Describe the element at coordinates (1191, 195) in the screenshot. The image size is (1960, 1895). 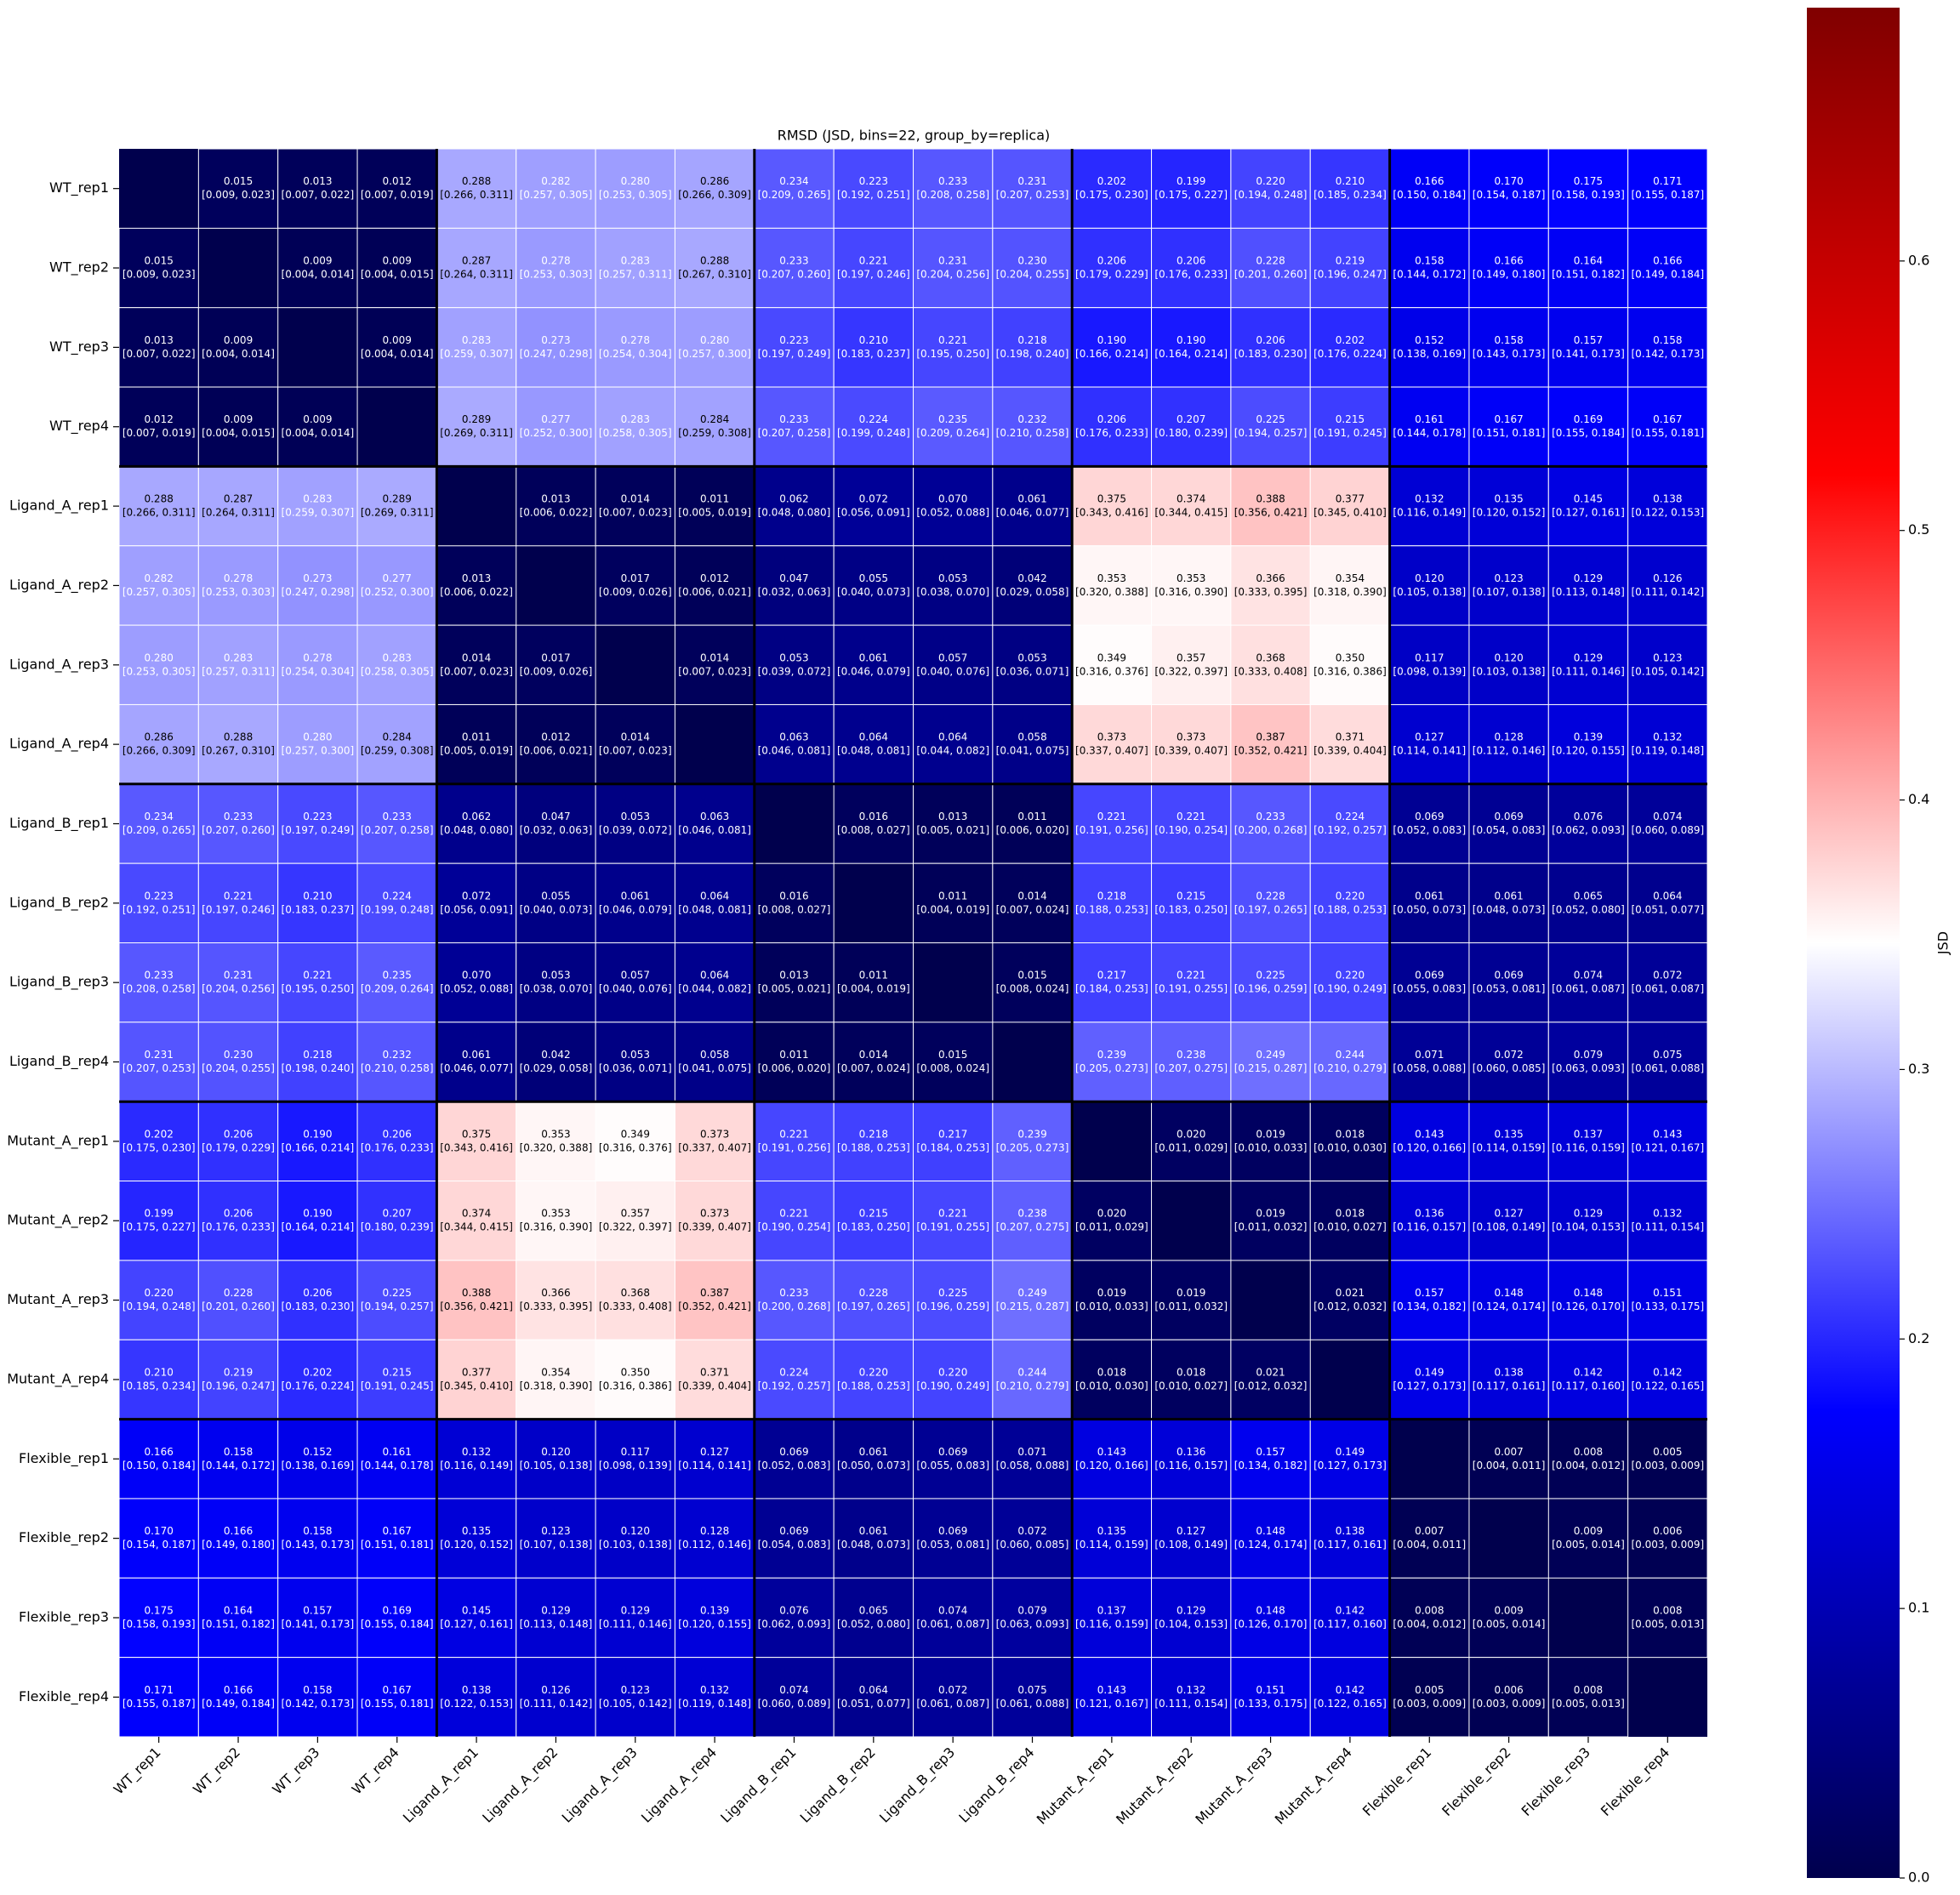
I see `cell-ci: [0.175, 0.227]` at that location.